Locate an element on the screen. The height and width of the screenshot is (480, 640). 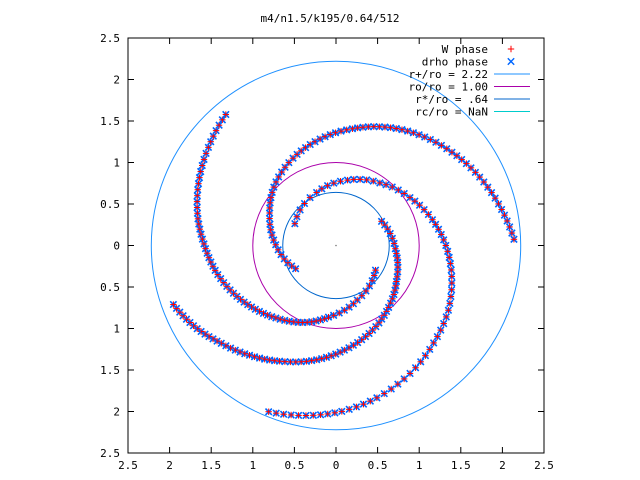
chart-title: m4/n1.5/k195/0.64/512 is located at coordinates (329, 18).